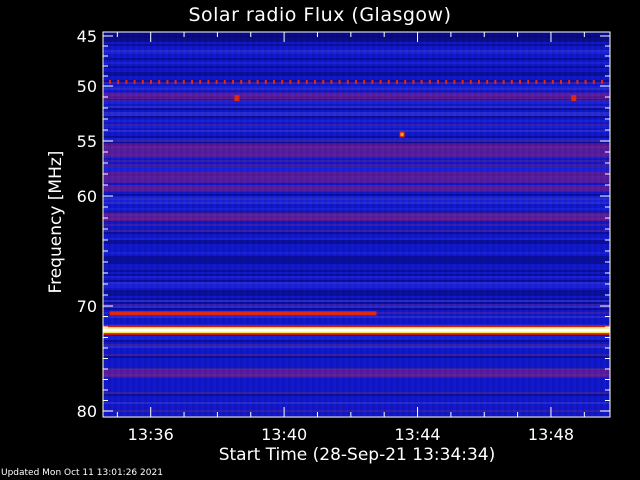  What do you see at coordinates (87, 411) in the screenshot?
I see `y-tick-label: 80` at bounding box center [87, 411].